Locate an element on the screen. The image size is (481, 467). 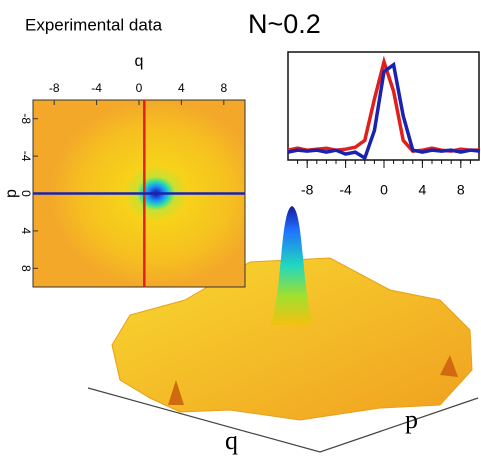
surface-peak is located at coordinates (292, 265).